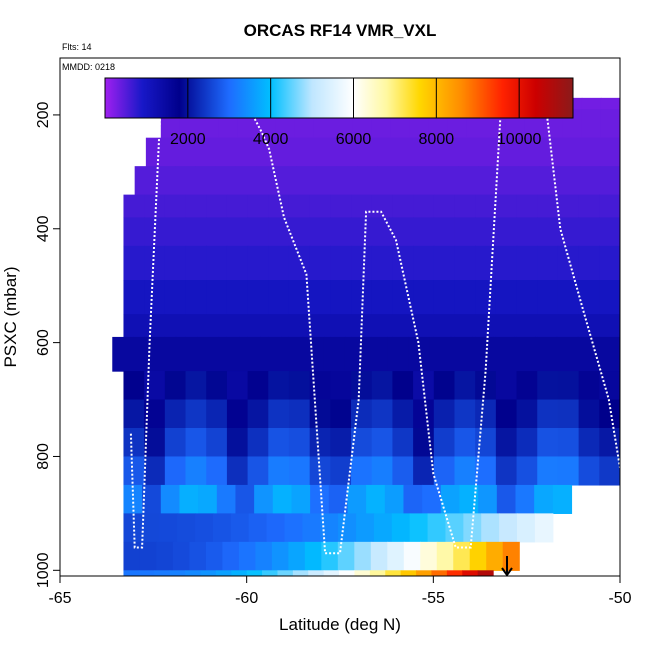 The height and width of the screenshot is (650, 650). I want to click on x-tick-label: -50, so click(619, 598).